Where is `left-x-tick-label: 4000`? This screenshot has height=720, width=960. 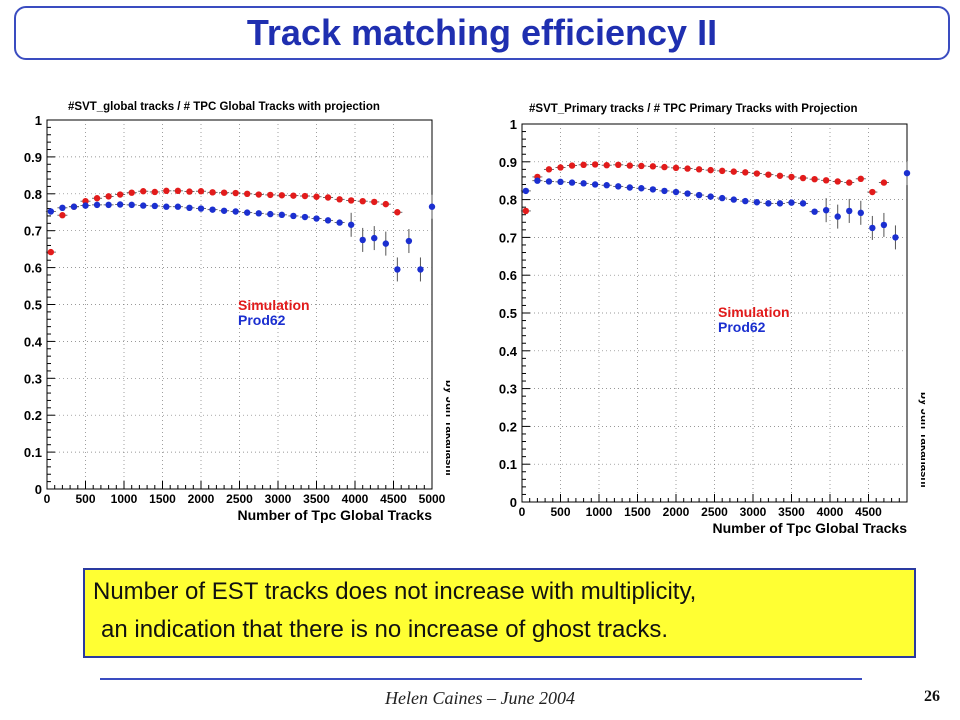 left-x-tick-label: 4000 is located at coordinates (355, 499).